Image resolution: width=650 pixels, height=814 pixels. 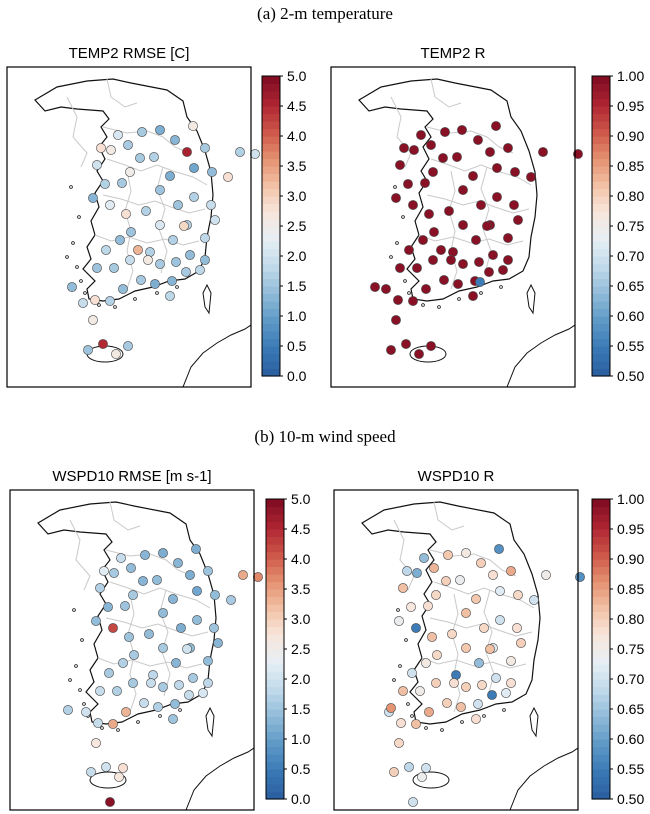 What do you see at coordinates (630, 286) in the screenshot?
I see `colorbar-tick-label: 0.65` at bounding box center [630, 286].